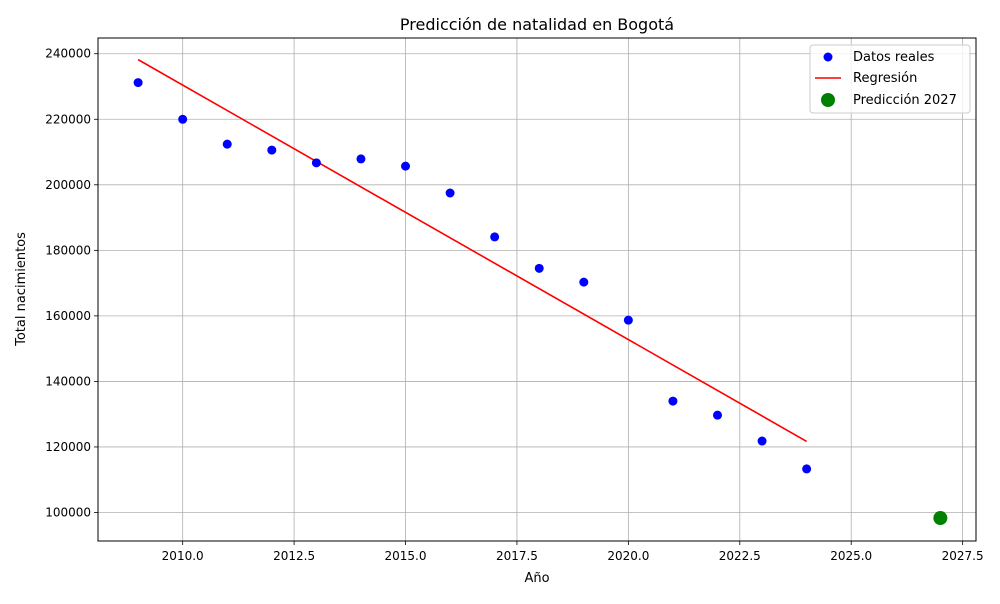 The height and width of the screenshot is (604, 1000). I want to click on x-tick-label: 2027.5, so click(963, 556).